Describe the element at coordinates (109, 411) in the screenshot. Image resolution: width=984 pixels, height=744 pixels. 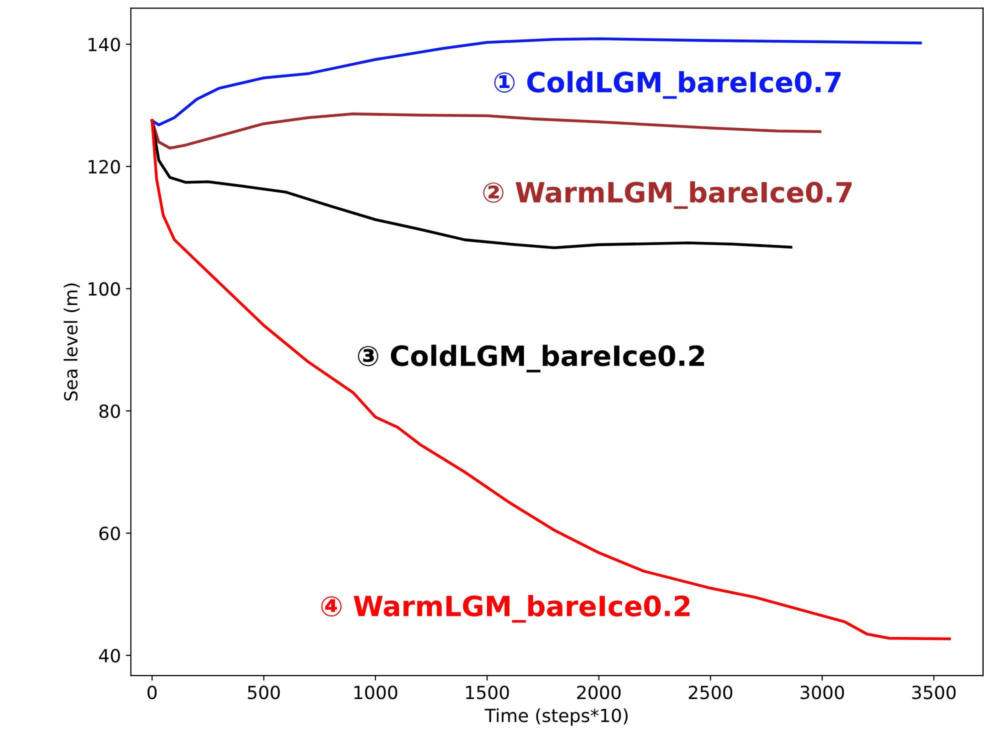
I see `y-tick-label: 80` at that location.